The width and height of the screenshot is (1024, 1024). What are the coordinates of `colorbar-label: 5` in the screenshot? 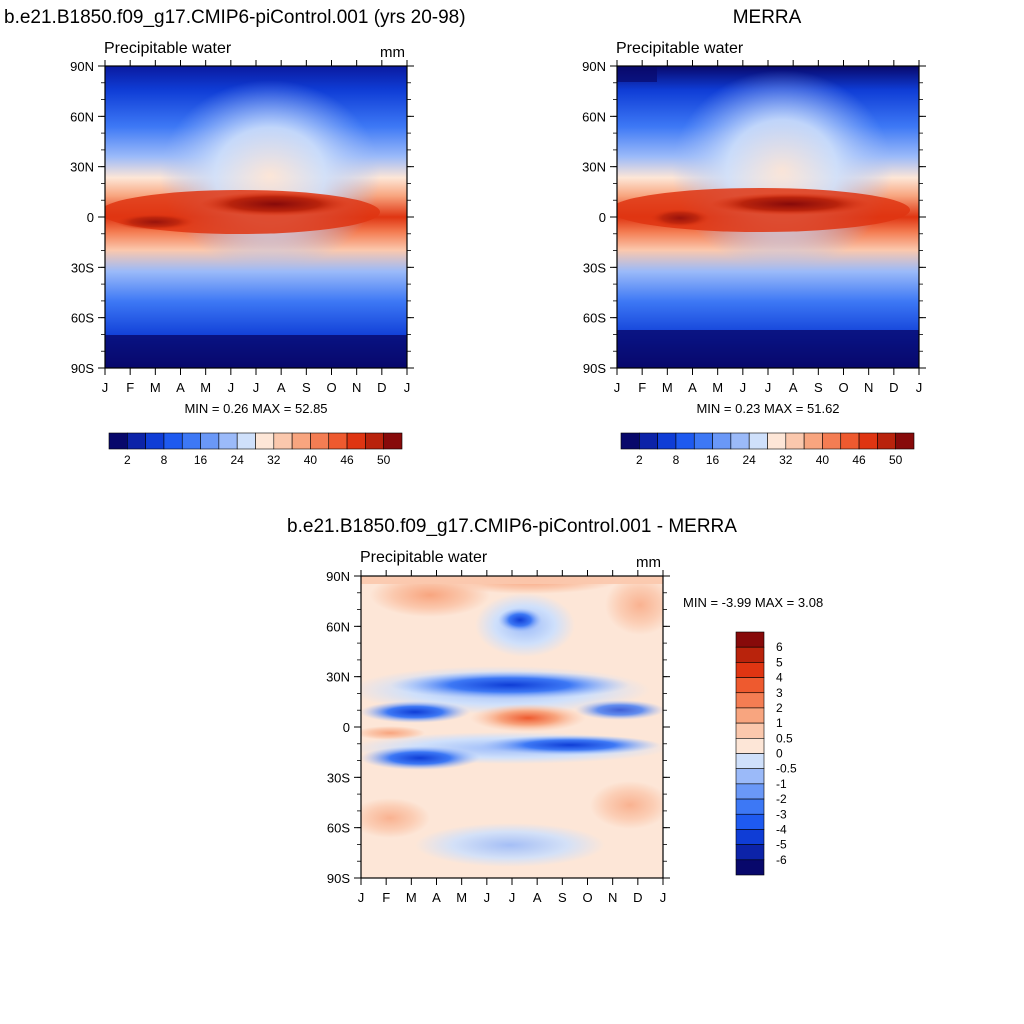 It's located at (779, 662).